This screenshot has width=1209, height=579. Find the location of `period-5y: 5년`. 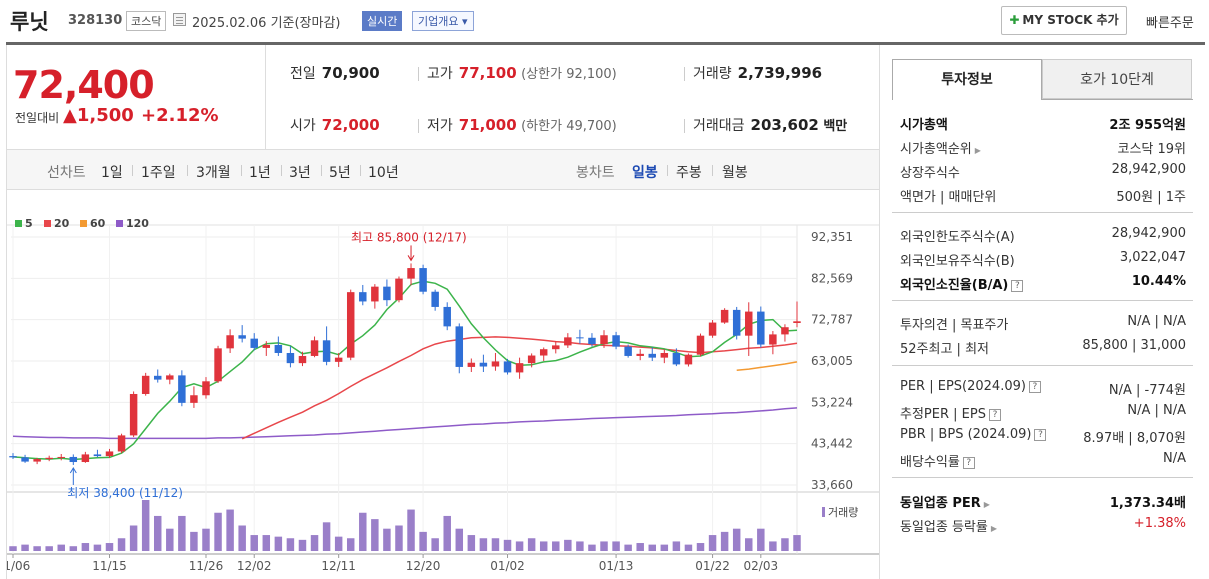

period-5y: 5년 is located at coordinates (340, 173).